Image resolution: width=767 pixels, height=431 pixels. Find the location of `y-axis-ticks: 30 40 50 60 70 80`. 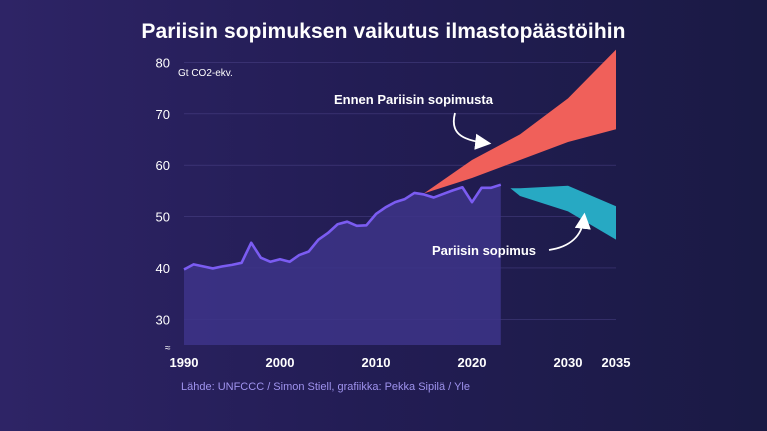

y-axis-ticks: 30 40 50 60 70 80 is located at coordinates (163, 191).